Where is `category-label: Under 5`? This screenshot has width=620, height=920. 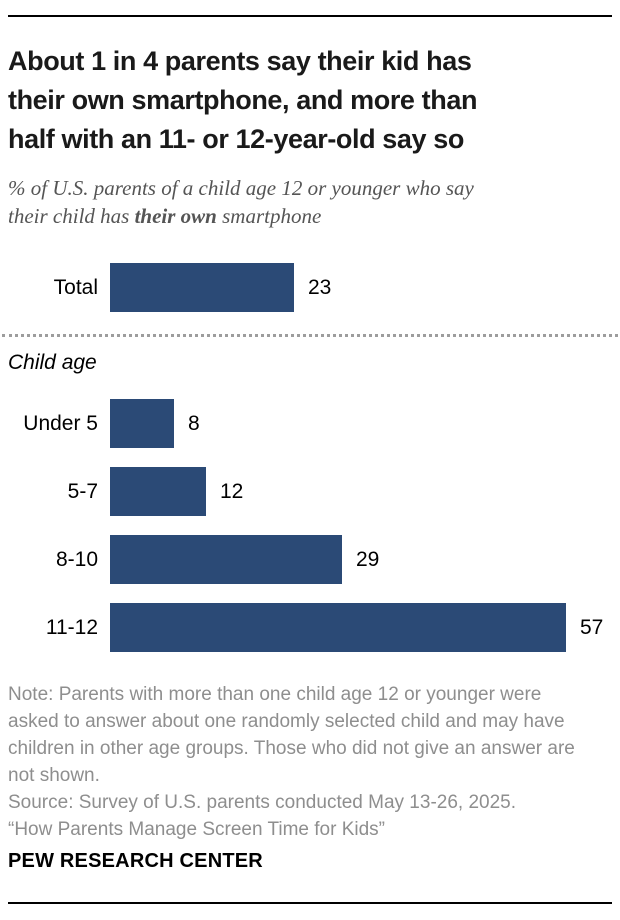
category-label: Under 5 is located at coordinates (60, 423).